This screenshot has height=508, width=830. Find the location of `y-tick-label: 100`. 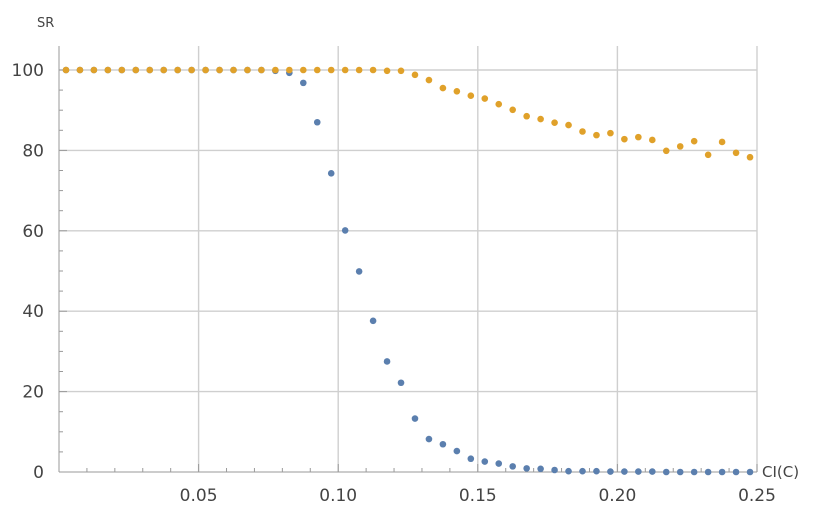

y-tick-label: 100 is located at coordinates (28, 71).